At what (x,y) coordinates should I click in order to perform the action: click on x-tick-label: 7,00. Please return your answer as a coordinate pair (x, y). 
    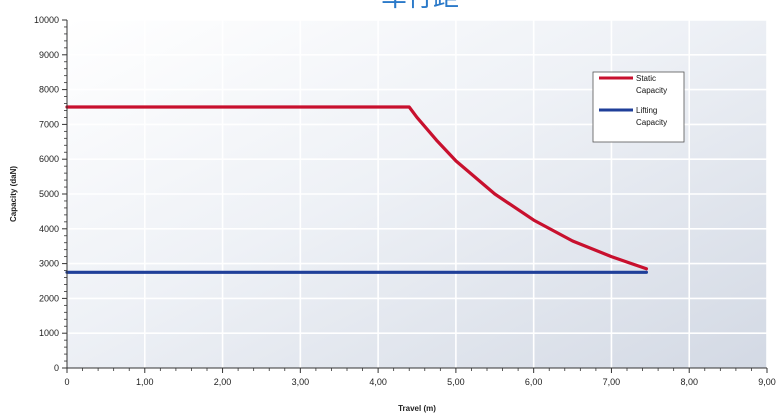
    Looking at the image, I should click on (612, 382).